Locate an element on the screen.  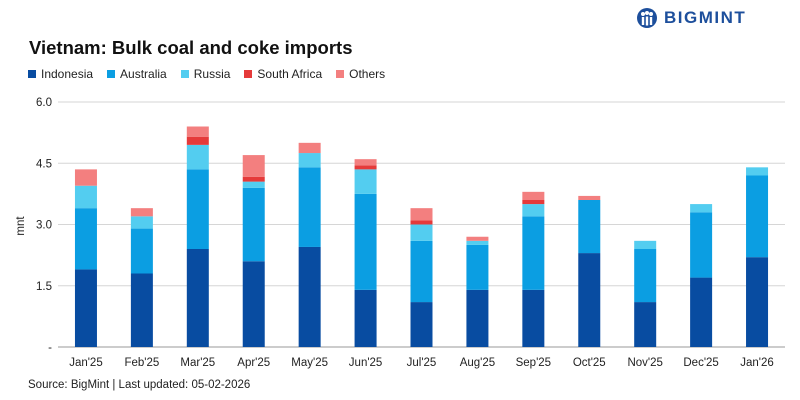
legend-item-others: Others is located at coordinates (360, 74).